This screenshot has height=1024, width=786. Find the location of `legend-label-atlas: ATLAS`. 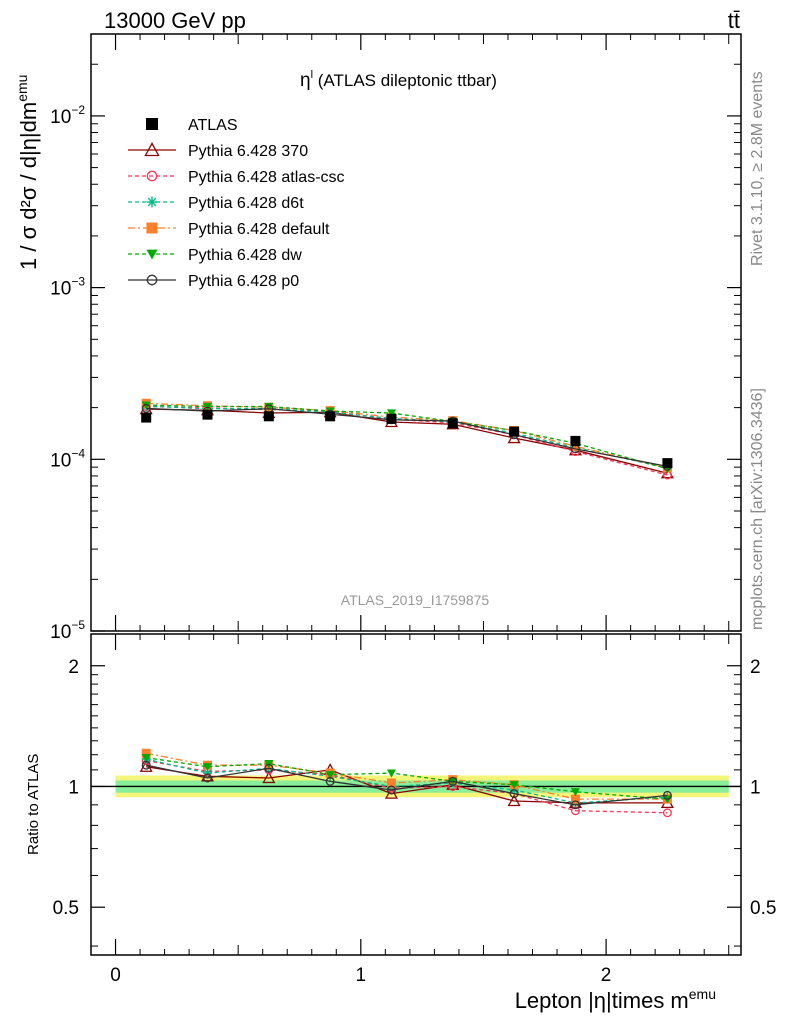

legend-label-atlas: ATLAS is located at coordinates (213, 125).